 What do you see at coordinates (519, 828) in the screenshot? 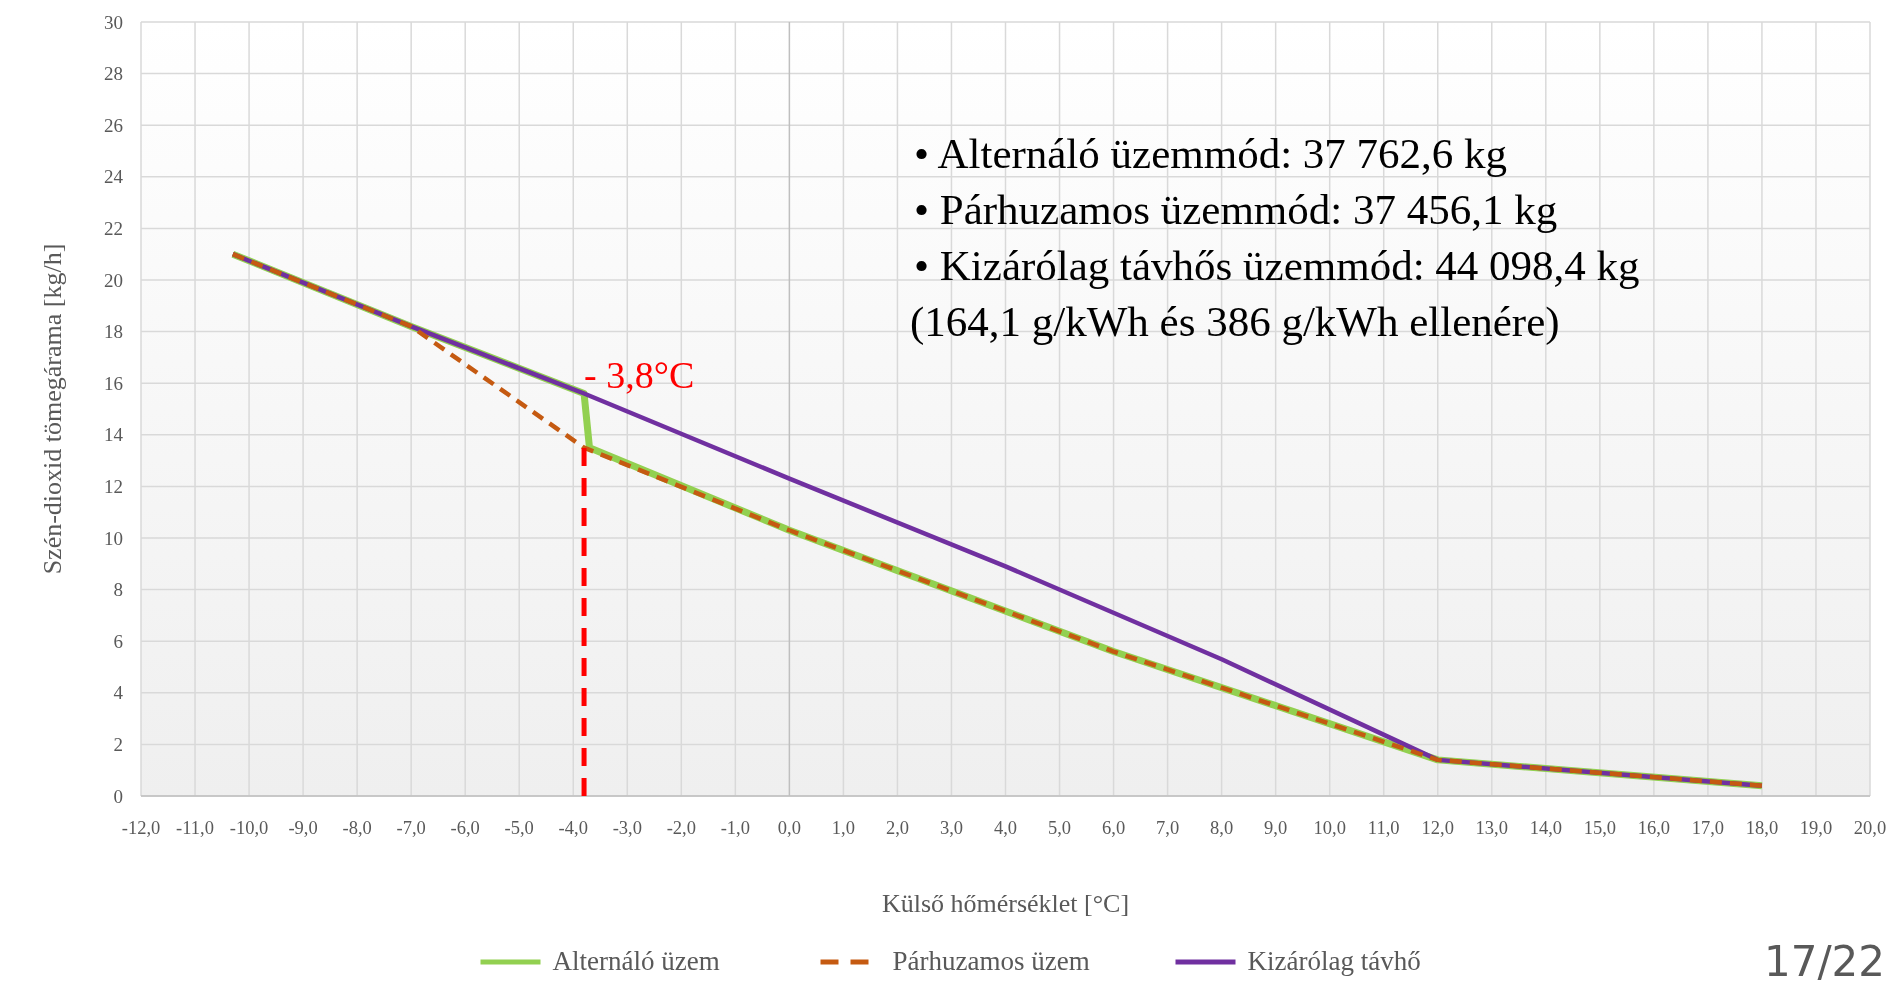
I see `x-tick-label: -5,0` at bounding box center [519, 828].